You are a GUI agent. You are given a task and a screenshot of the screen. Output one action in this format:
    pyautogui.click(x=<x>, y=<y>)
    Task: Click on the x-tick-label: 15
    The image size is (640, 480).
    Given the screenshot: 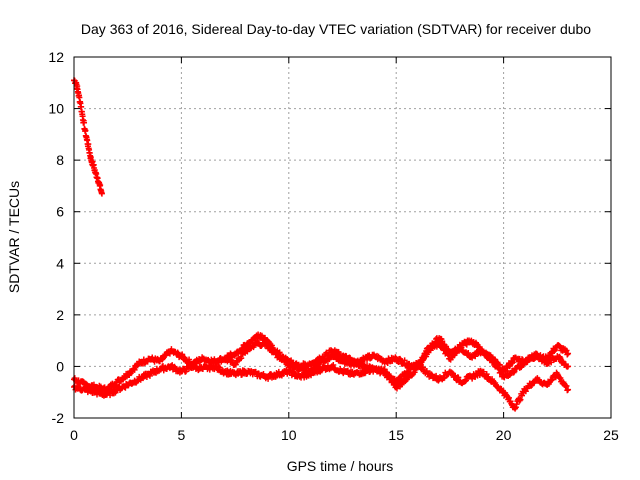 What is the action you would take?
    pyautogui.click(x=396, y=435)
    